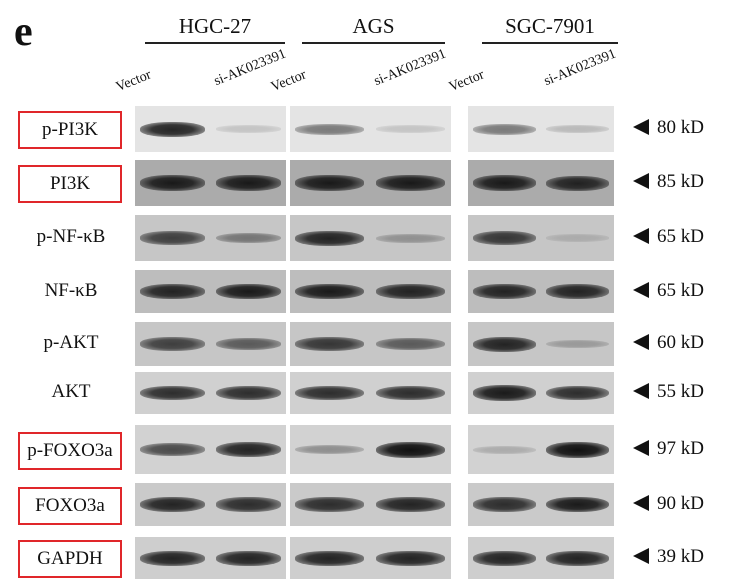 This screenshot has width=732, height=586. Describe the element at coordinates (71, 391) in the screenshot. I see `row-label: AKT` at that location.